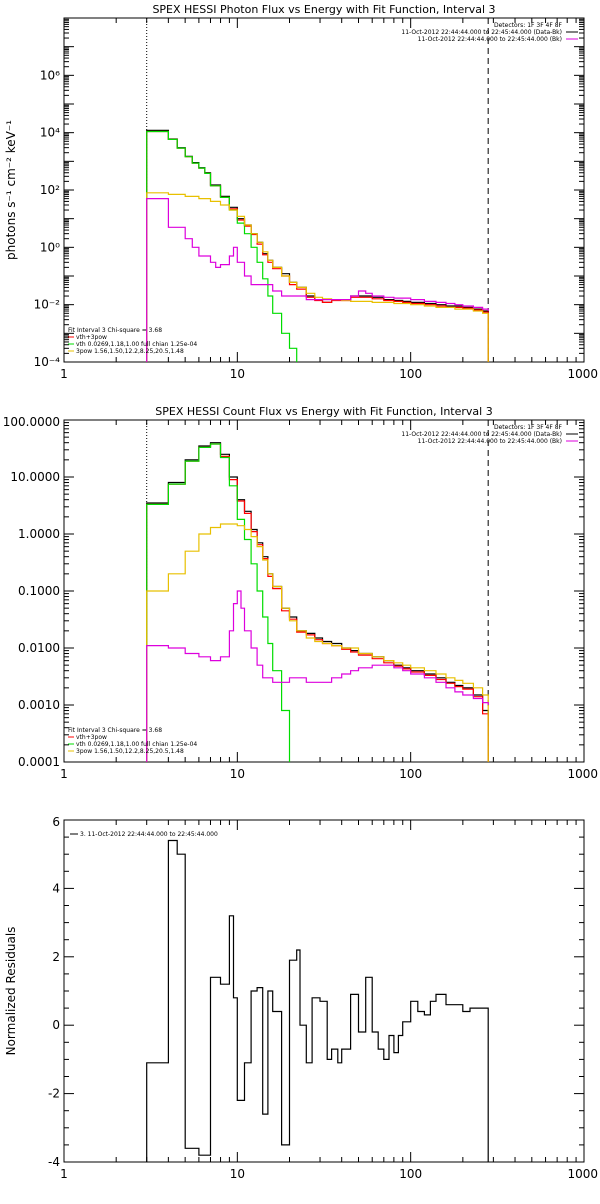  Describe the element at coordinates (39, 648) in the screenshot. I see `y-tick-label: 0.0100` at that location.